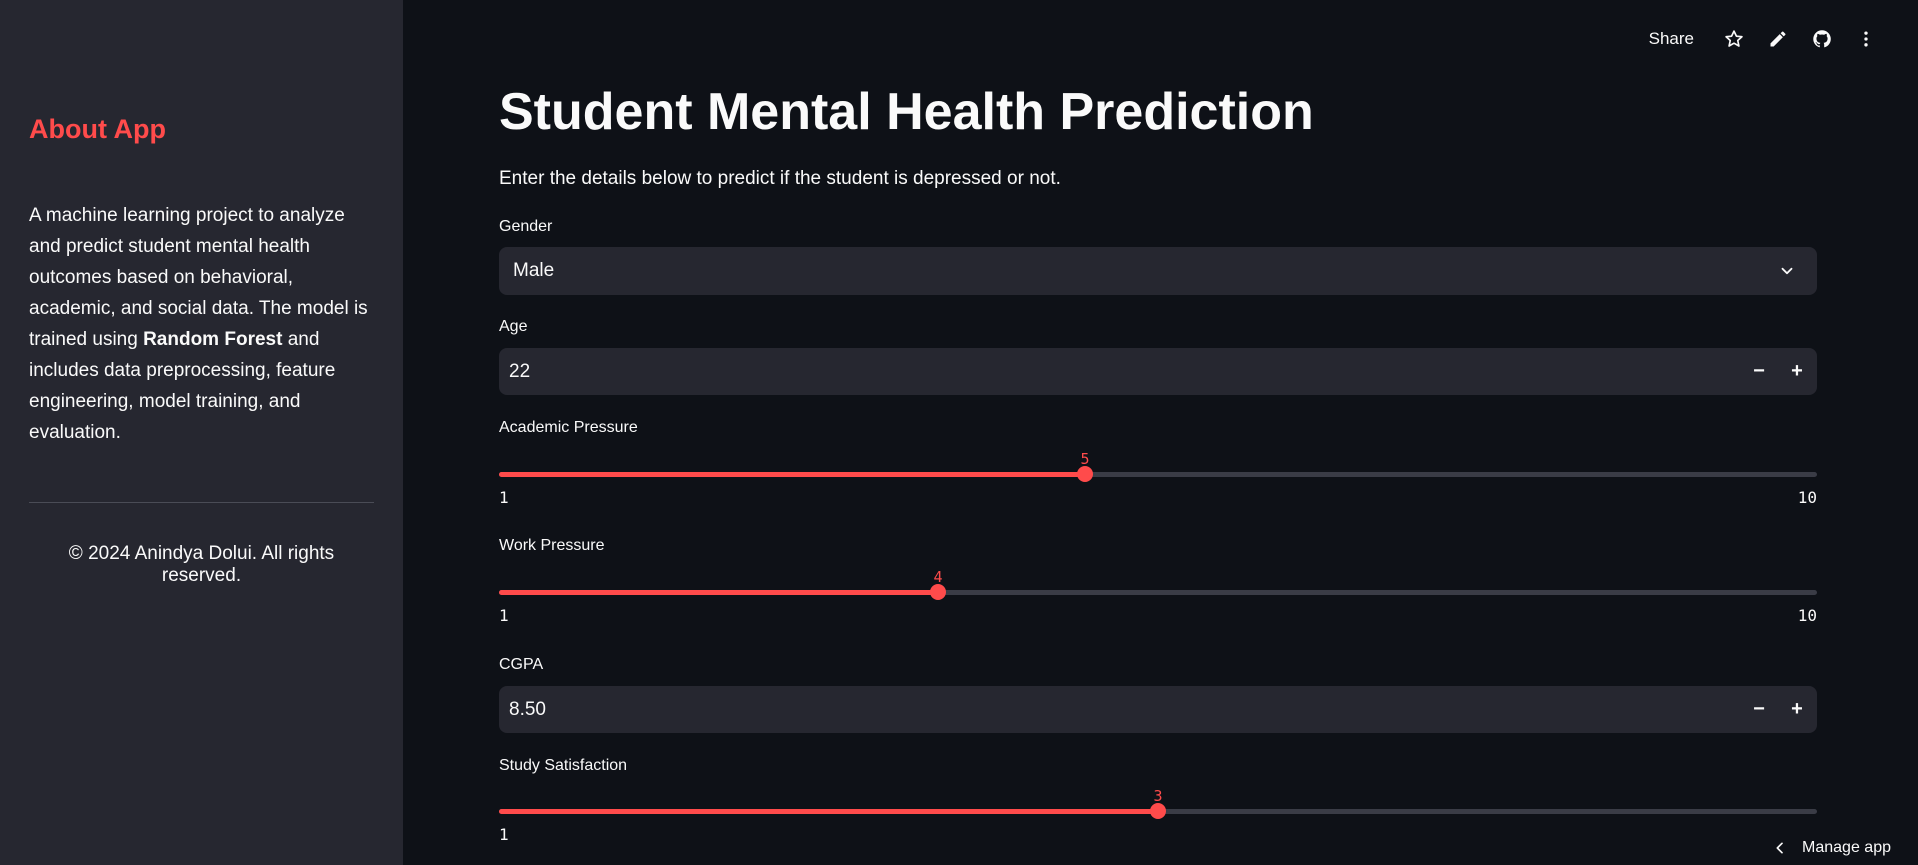 This screenshot has width=1918, height=865. I want to click on sidebar-divider, so click(201, 502).